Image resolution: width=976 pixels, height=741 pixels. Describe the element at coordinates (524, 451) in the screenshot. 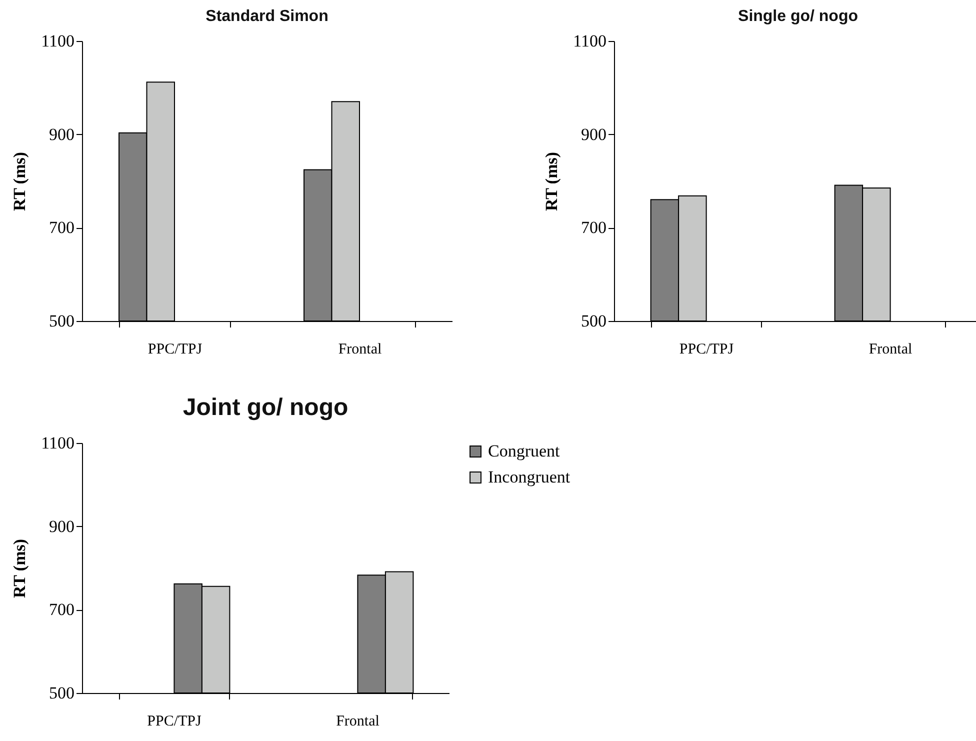

I see `legend-label: Congruent` at that location.